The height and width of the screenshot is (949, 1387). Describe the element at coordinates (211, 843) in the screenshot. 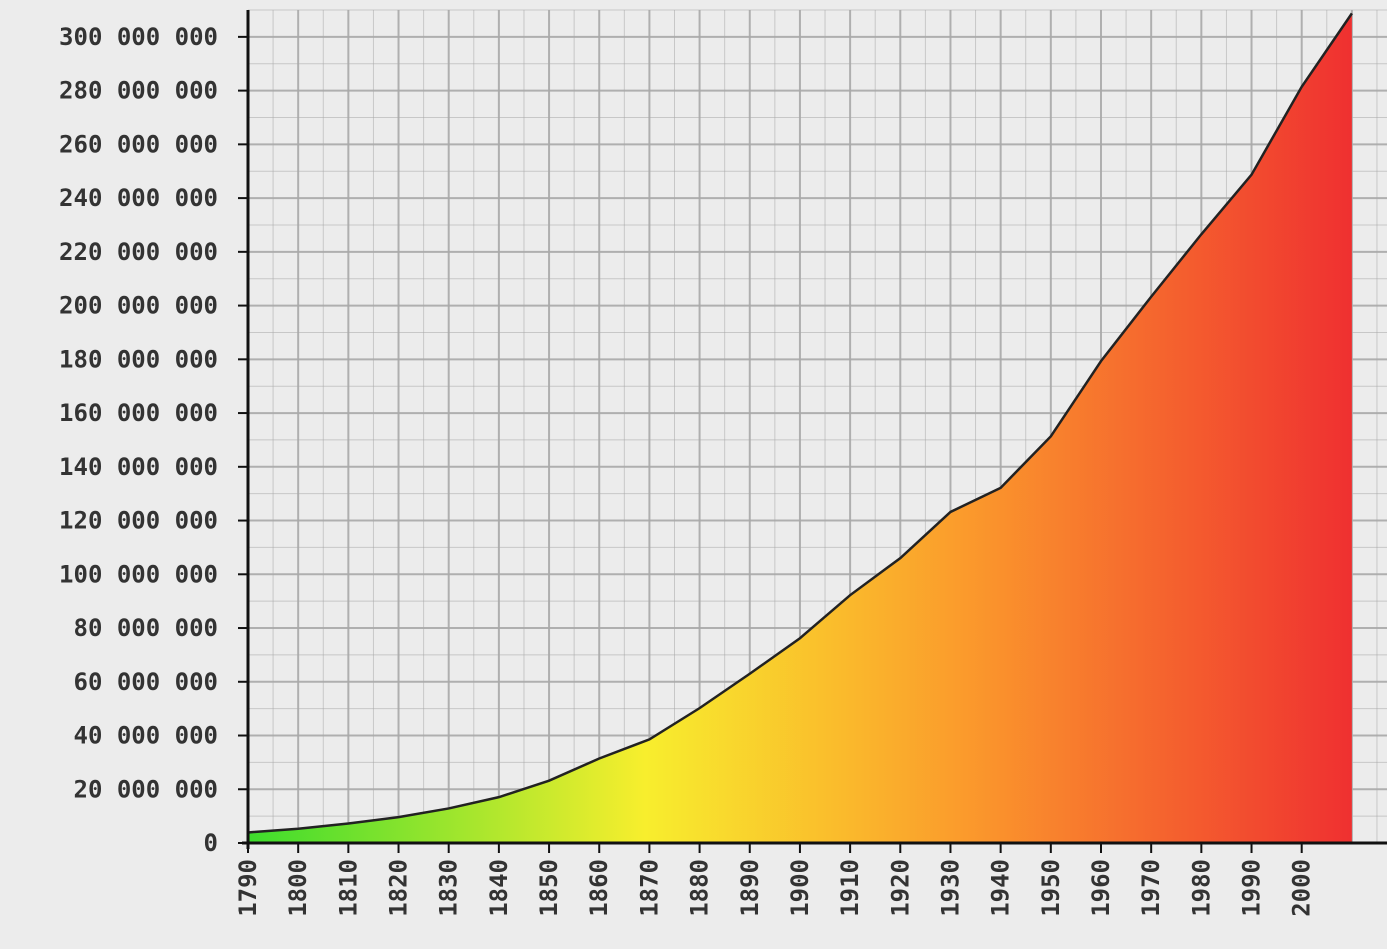

I see `y-tick-label: 0` at that location.